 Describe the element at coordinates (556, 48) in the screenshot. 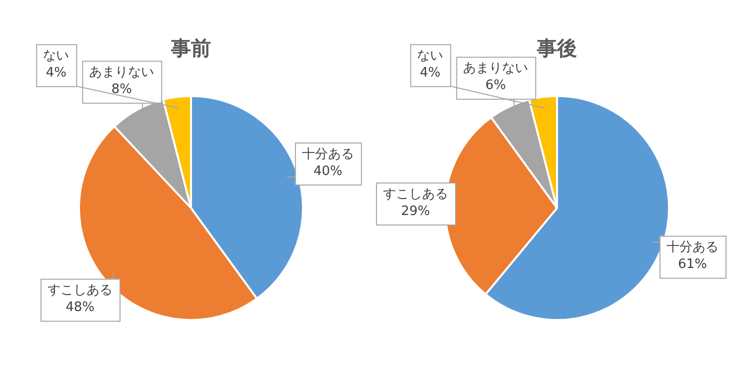

I see `chart-title: 事後` at that location.